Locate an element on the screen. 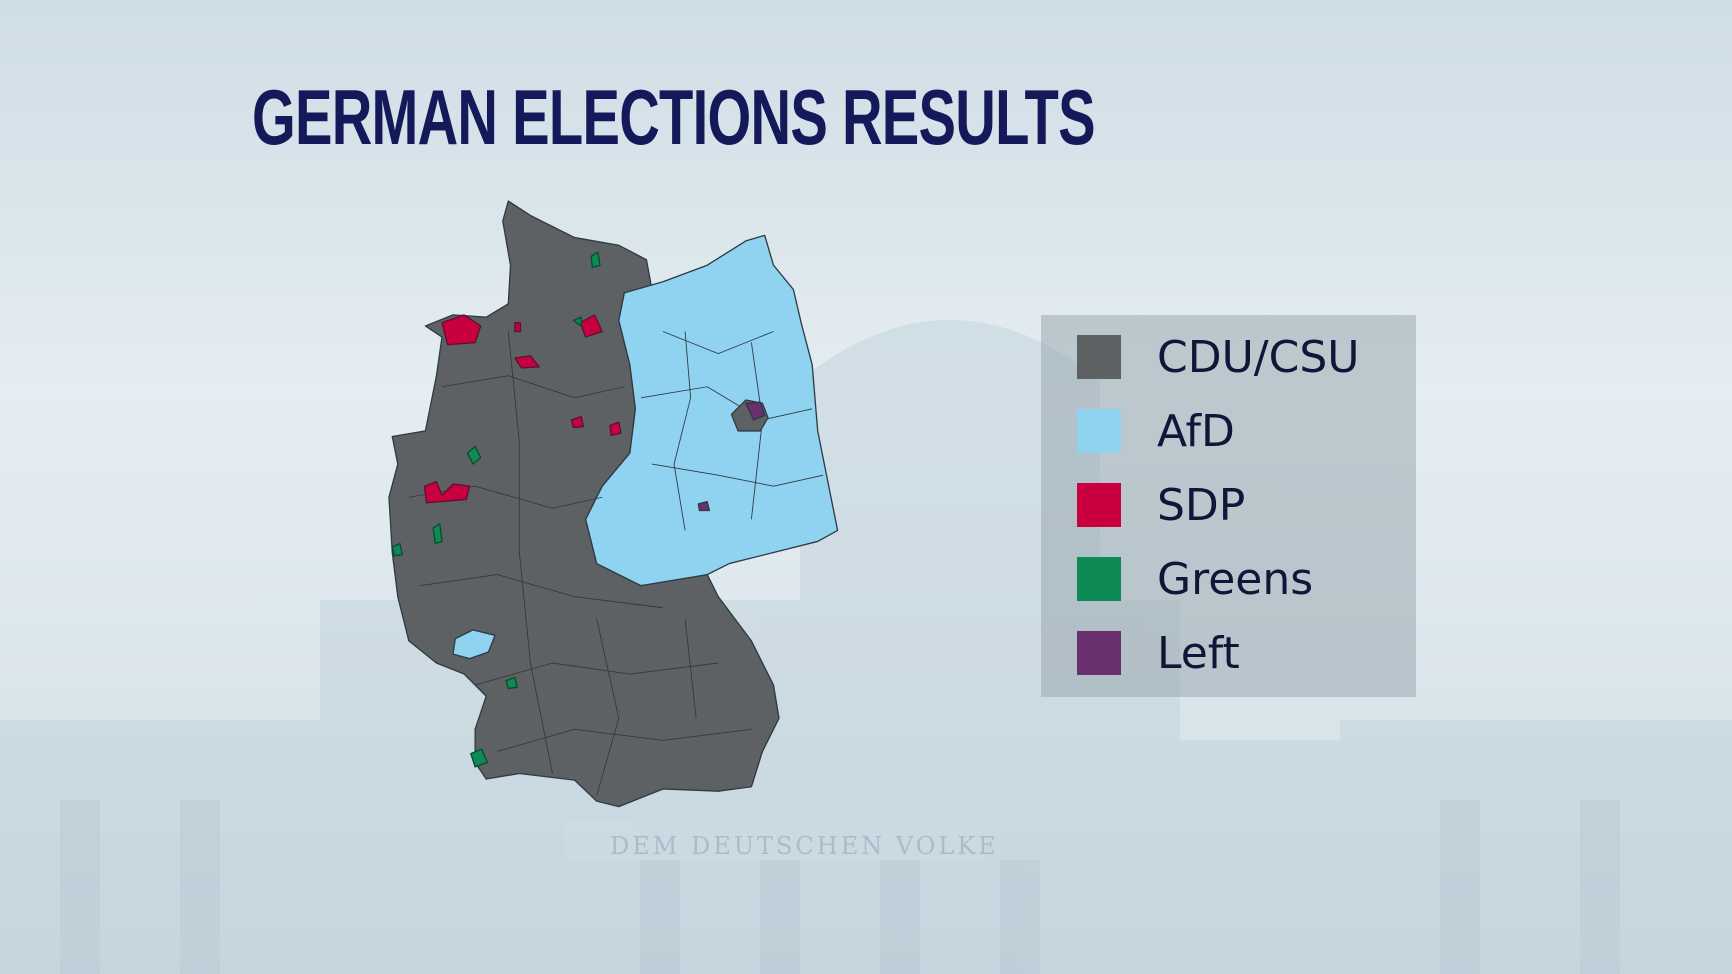  legend-item-afd: AfD is located at coordinates (1156, 431).